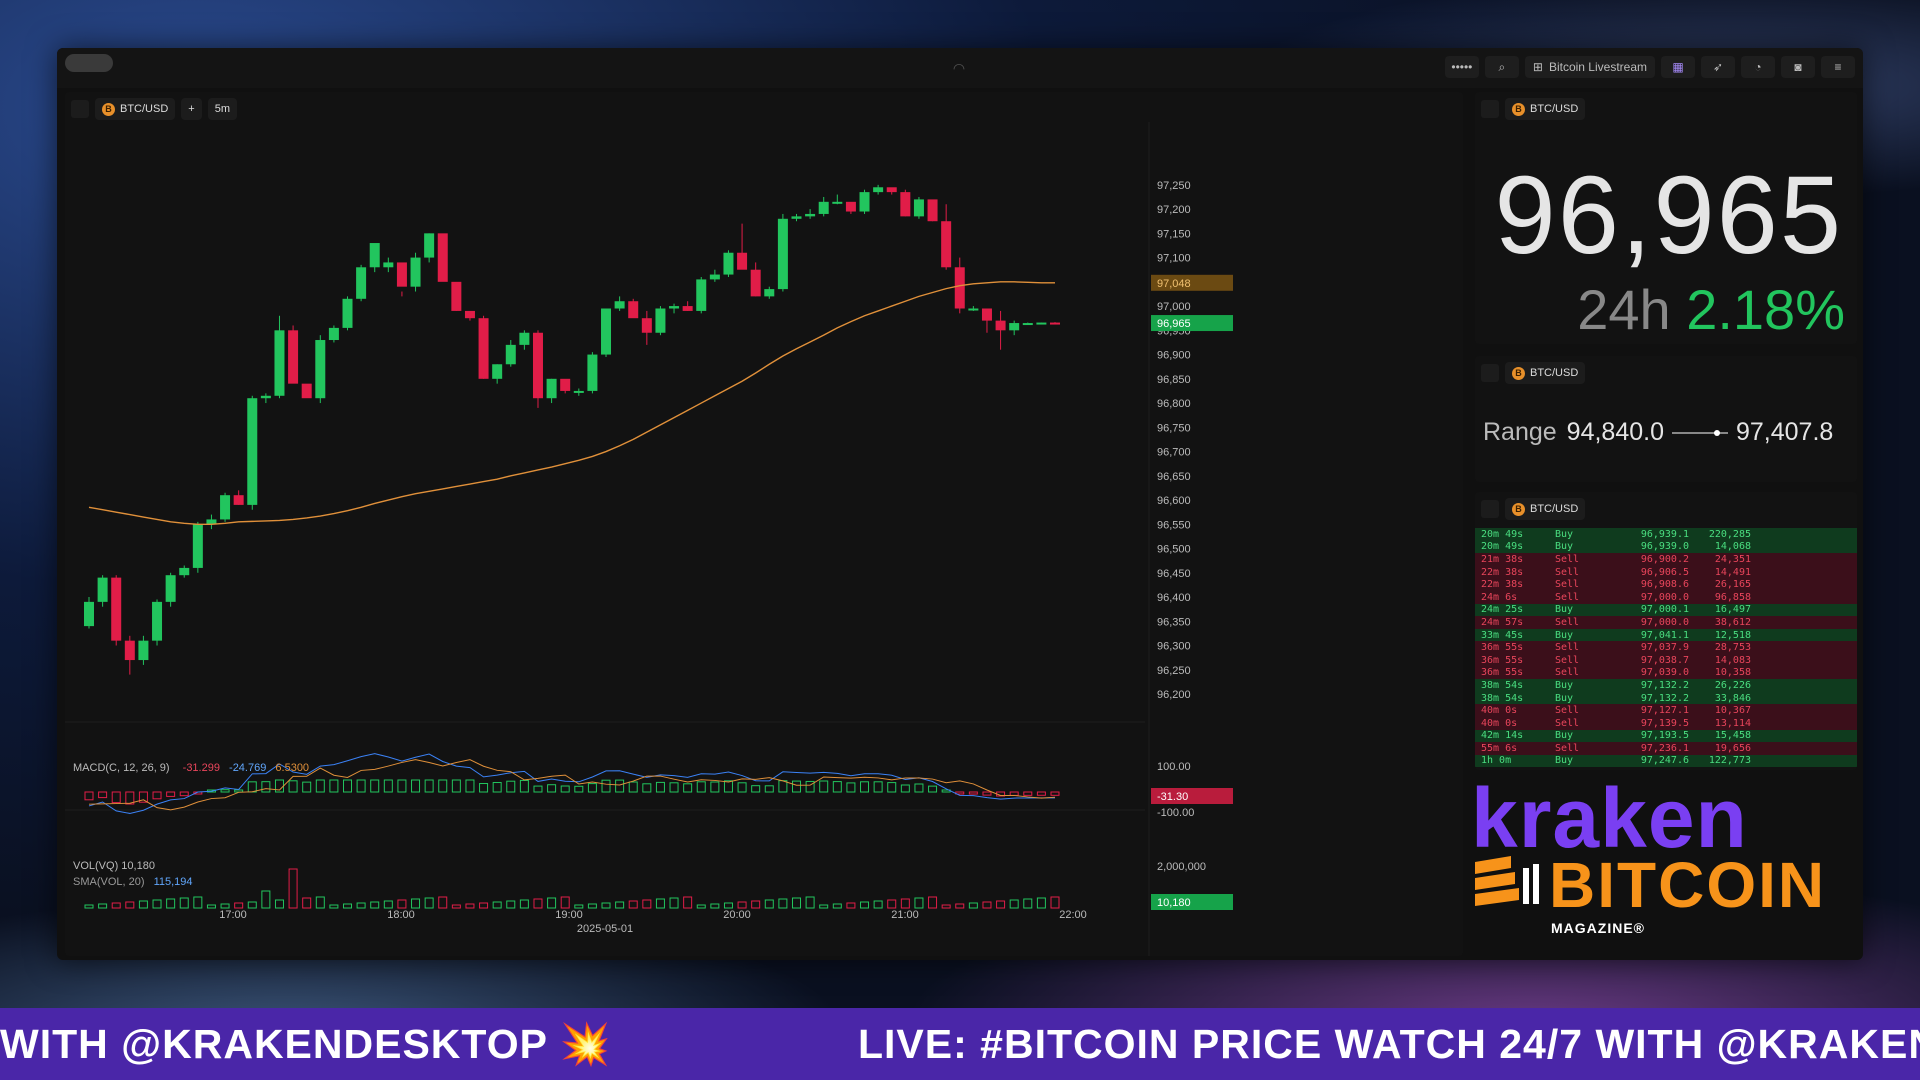 Image resolution: width=1920 pixels, height=1080 pixels. What do you see at coordinates (1838, 67) in the screenshot?
I see `menu-icon: ≡` at bounding box center [1838, 67].